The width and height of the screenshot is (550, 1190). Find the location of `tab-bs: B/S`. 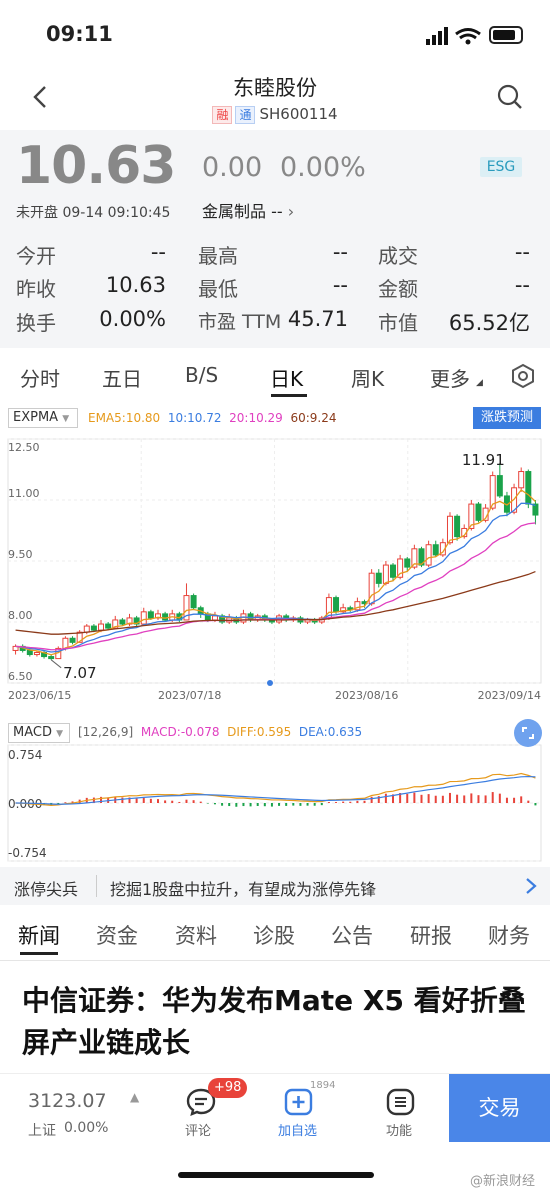

tab-bs: B/S is located at coordinates (202, 375).